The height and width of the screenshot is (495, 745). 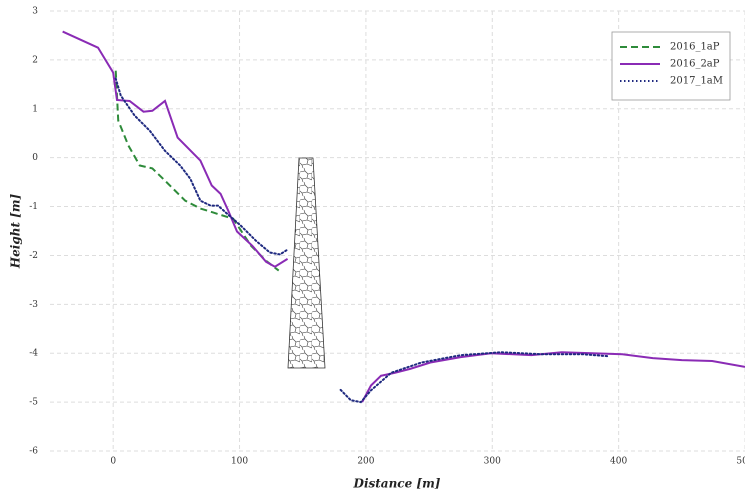 I want to click on x-tick-label: 400, so click(x=618, y=462).